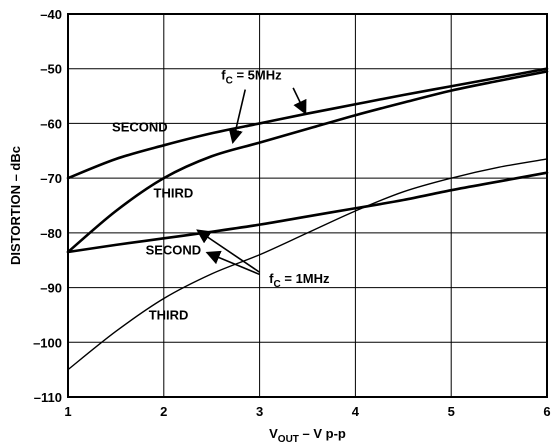  What do you see at coordinates (51, 288) in the screenshot?
I see `y-tick-label: –90` at bounding box center [51, 288].